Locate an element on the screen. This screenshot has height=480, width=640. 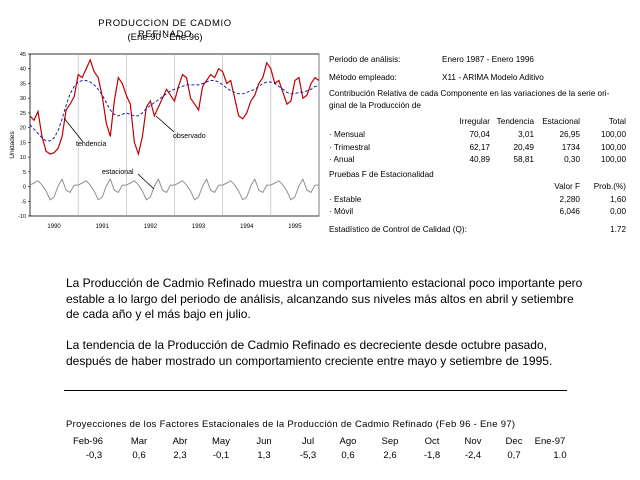
pruebas-cell: 6,046 is located at coordinates (570, 211).